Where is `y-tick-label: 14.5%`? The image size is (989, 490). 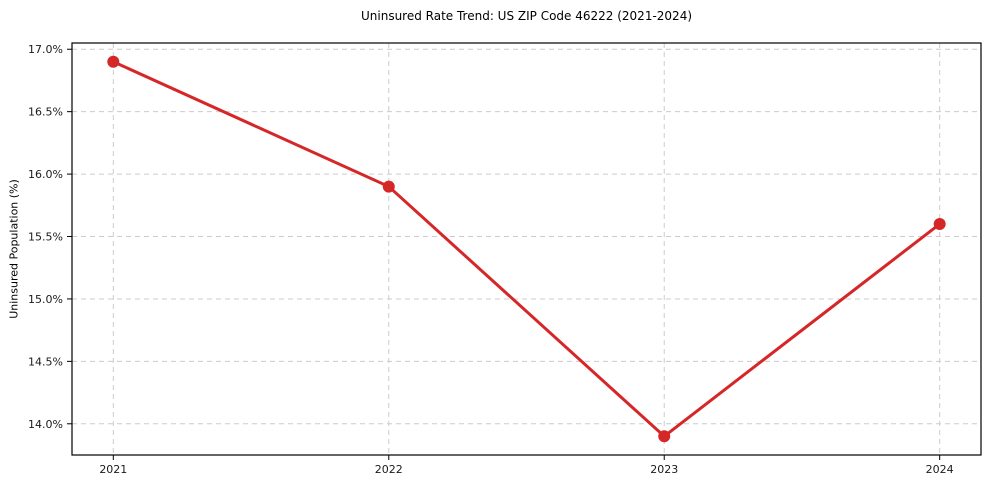
y-tick-label: 14.5% is located at coordinates (45, 361).